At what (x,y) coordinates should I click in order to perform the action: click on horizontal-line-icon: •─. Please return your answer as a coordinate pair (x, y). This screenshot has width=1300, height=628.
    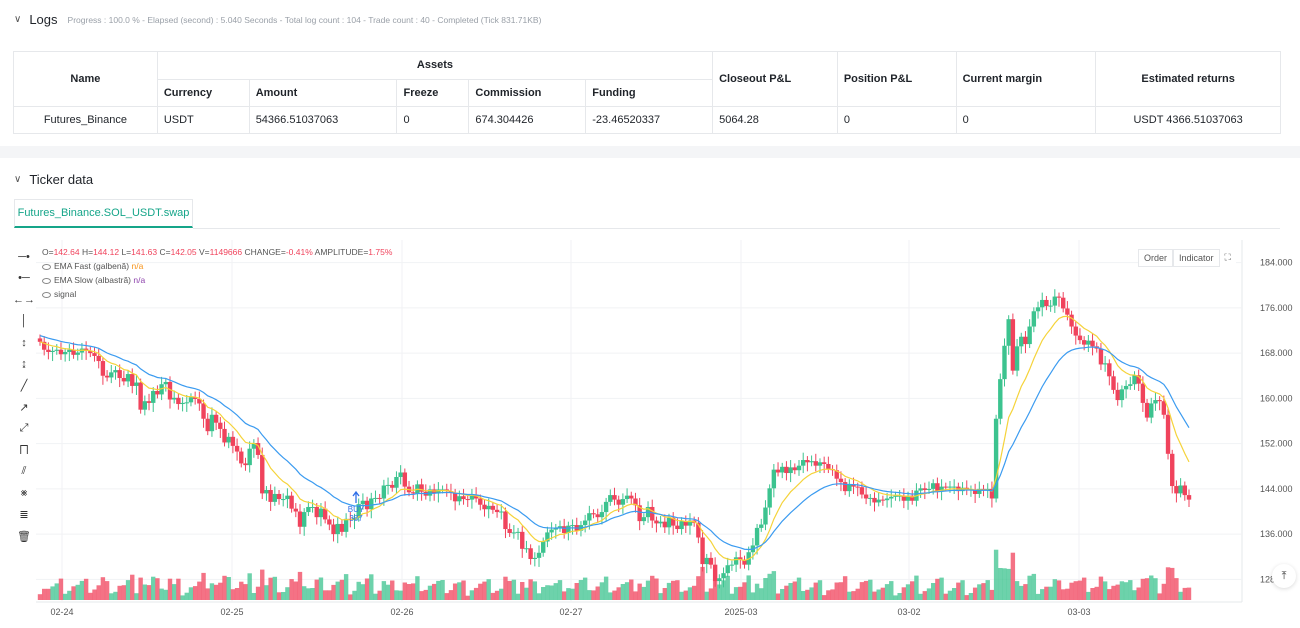
    Looking at the image, I should click on (24, 278).